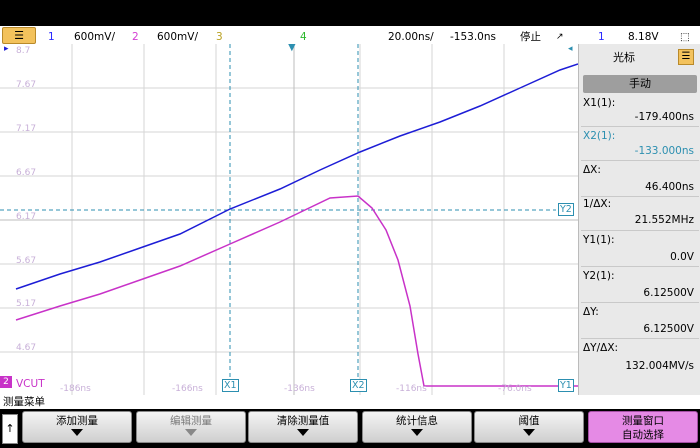 The height and width of the screenshot is (448, 700). What do you see at coordinates (643, 37) in the screenshot?
I see `trigger-level: 8.18V` at bounding box center [643, 37].